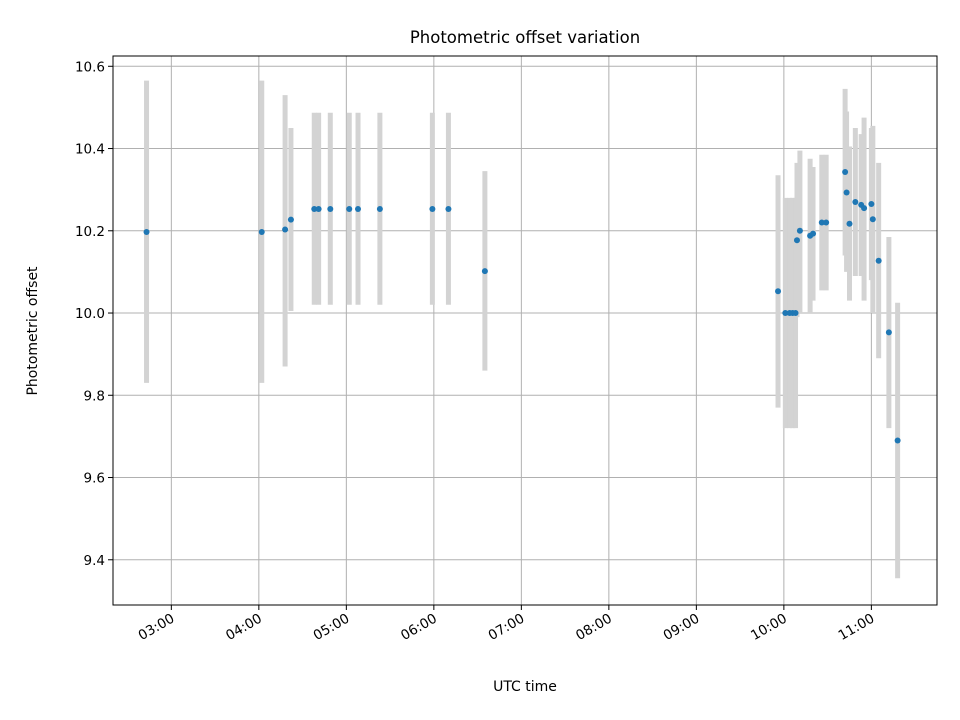  I want to click on y-axis-label: Photometric offset, so click(33, 331).